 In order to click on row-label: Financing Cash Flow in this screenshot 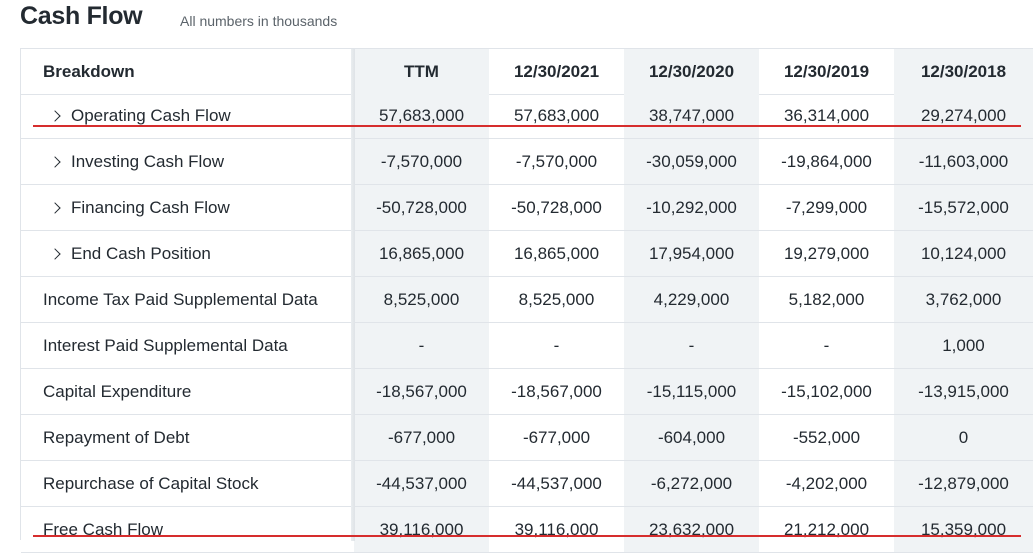, I will do `click(187, 207)`.